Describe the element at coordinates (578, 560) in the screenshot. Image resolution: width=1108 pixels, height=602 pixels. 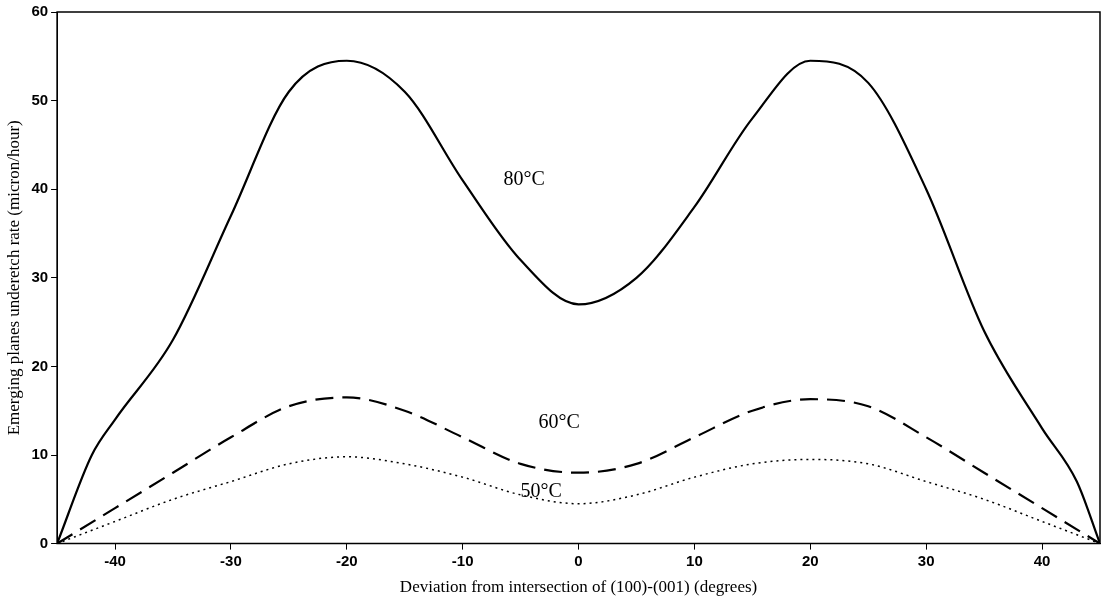
I see `x-tick-label: 0` at that location.